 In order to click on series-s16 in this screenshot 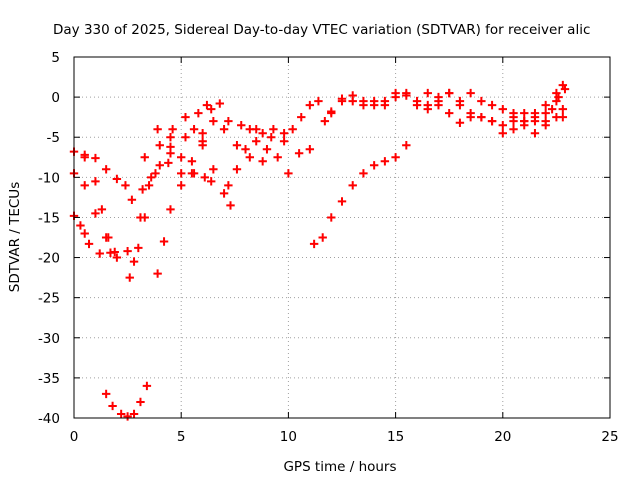, I will do `click(539, 111)`.